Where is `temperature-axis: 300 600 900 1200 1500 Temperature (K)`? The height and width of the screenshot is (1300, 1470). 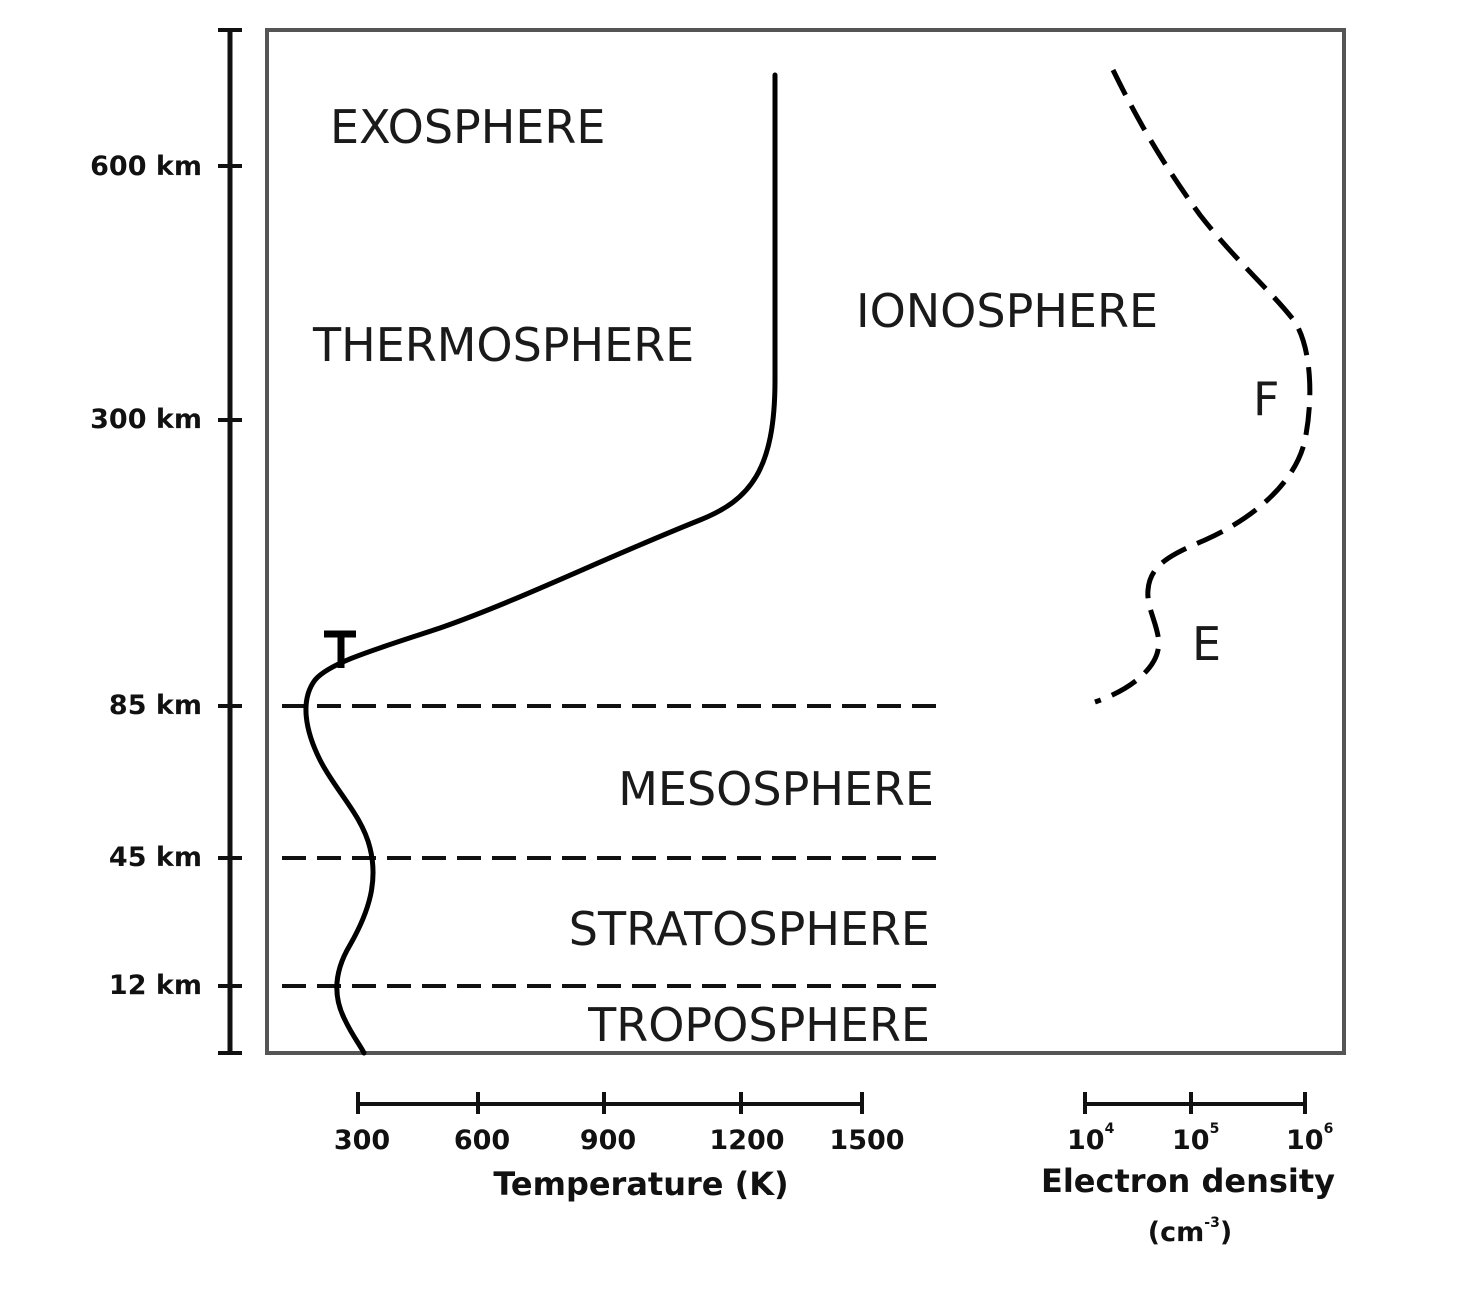
temperature-axis: 300 600 900 1200 1500 Temperature (K) is located at coordinates (619, 1147).